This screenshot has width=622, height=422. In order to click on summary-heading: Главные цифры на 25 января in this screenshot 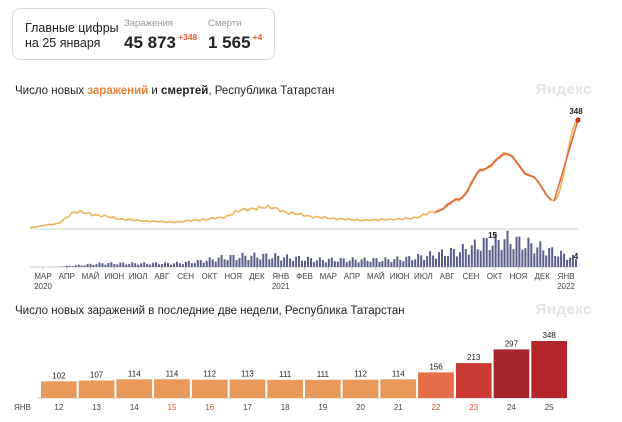, I will do `click(72, 35)`.